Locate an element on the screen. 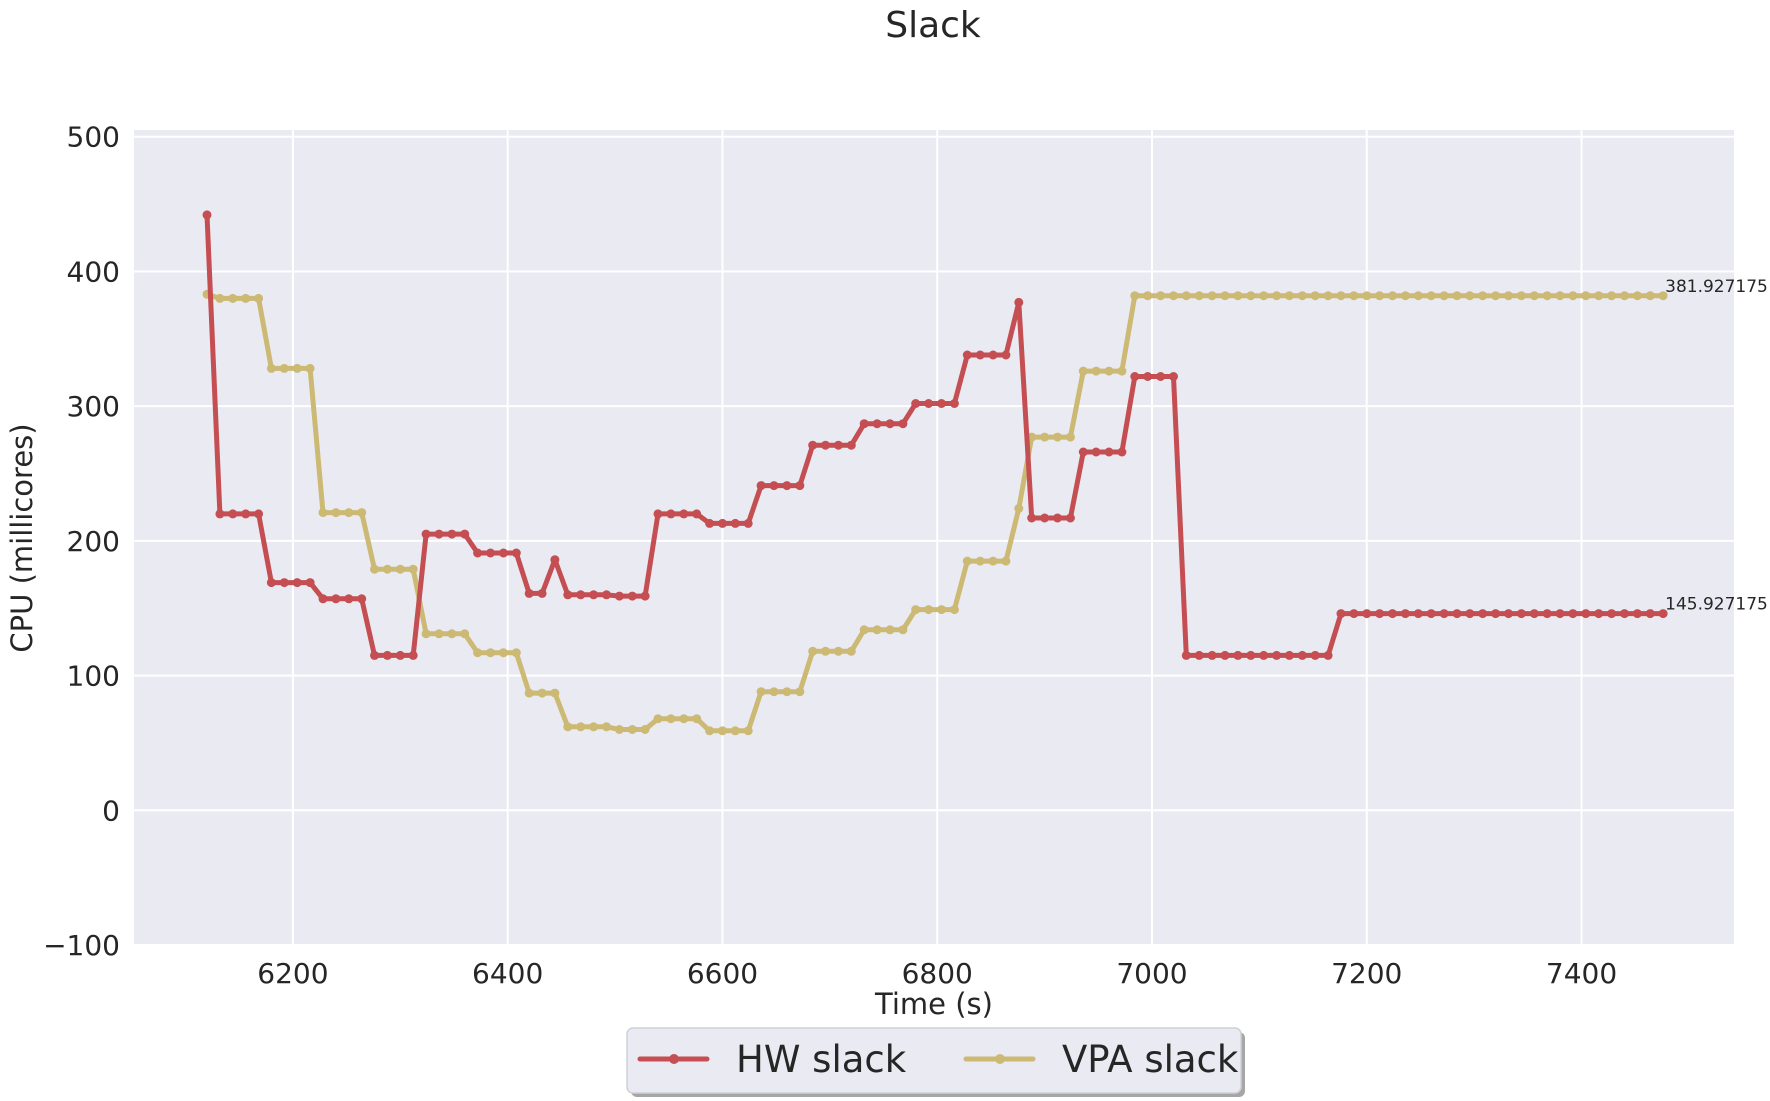 Image resolution: width=1770 pixels, height=1101 pixels. x-tick-label: 6800 is located at coordinates (937, 973).